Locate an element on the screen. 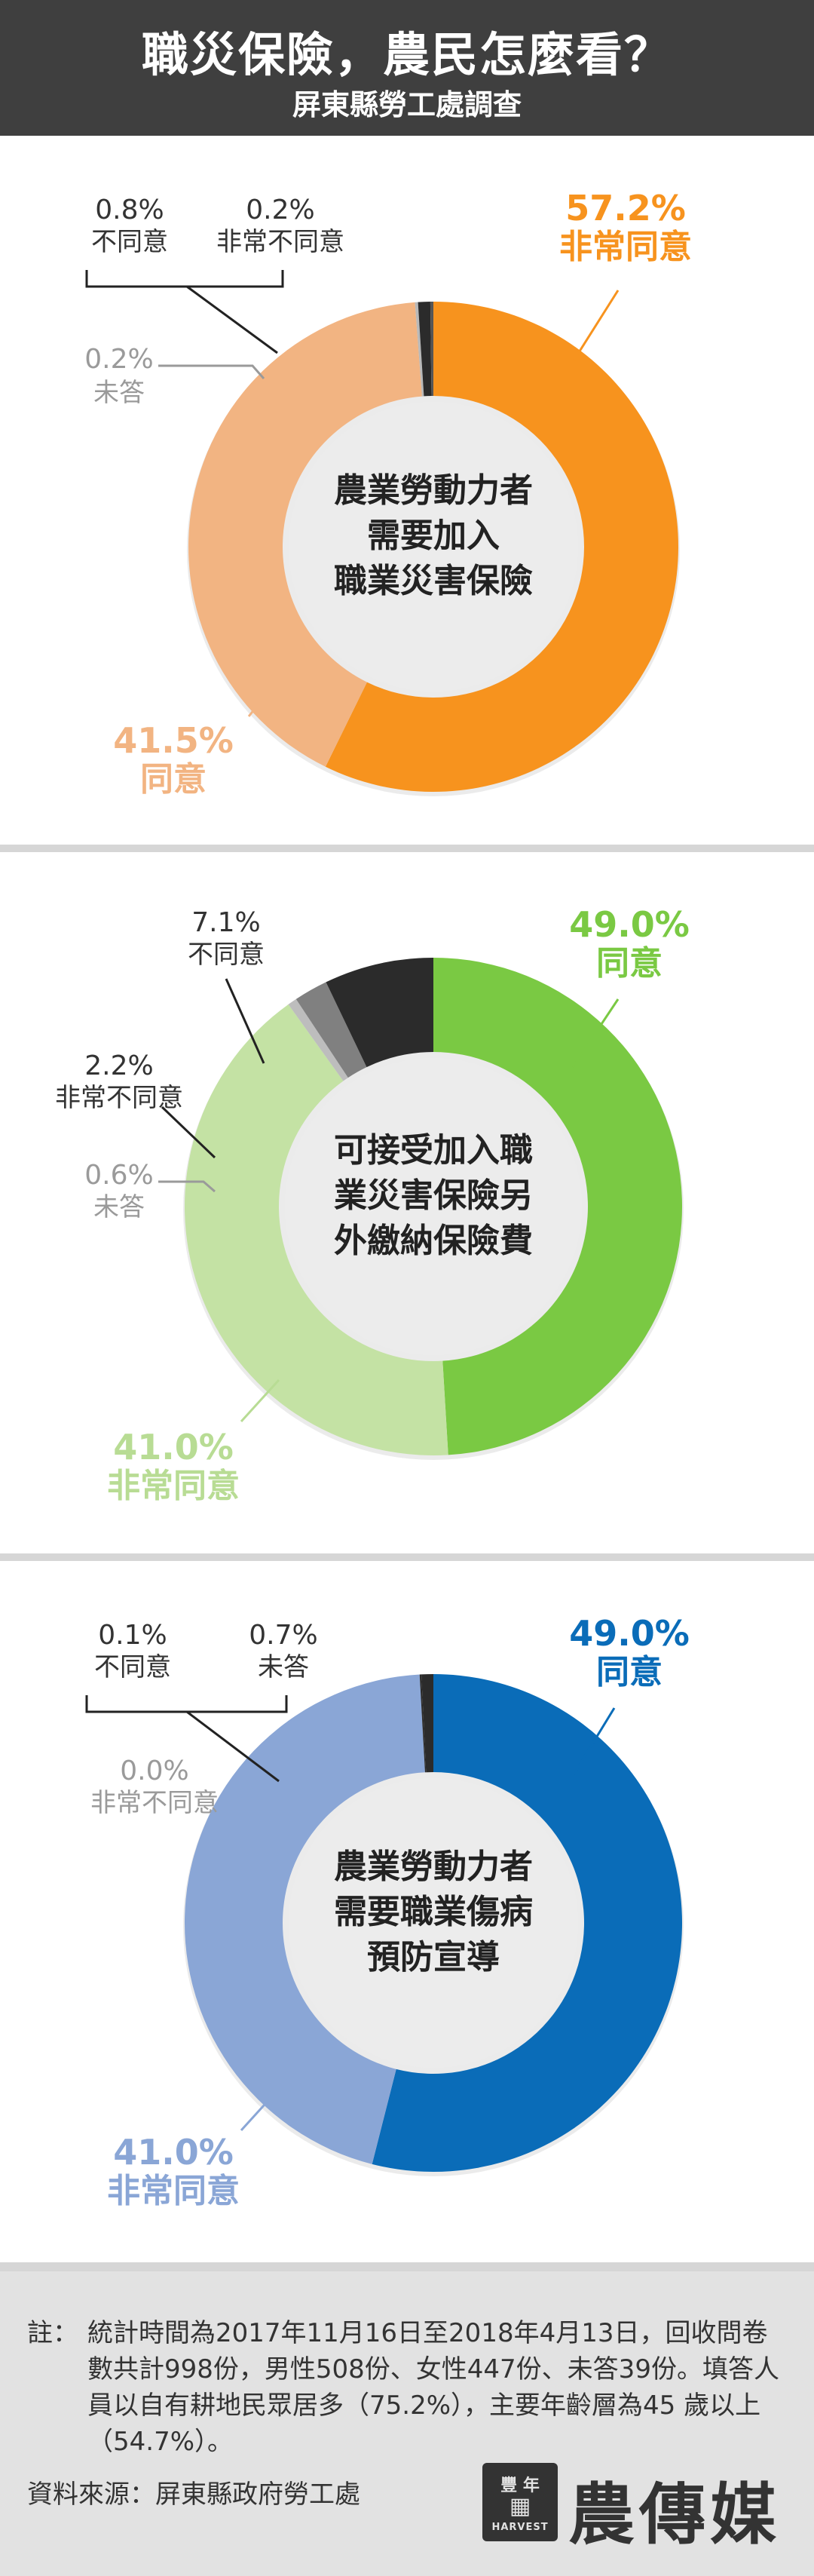 The image size is (814, 2576). slice-value-3: 0.2% is located at coordinates (118, 359).